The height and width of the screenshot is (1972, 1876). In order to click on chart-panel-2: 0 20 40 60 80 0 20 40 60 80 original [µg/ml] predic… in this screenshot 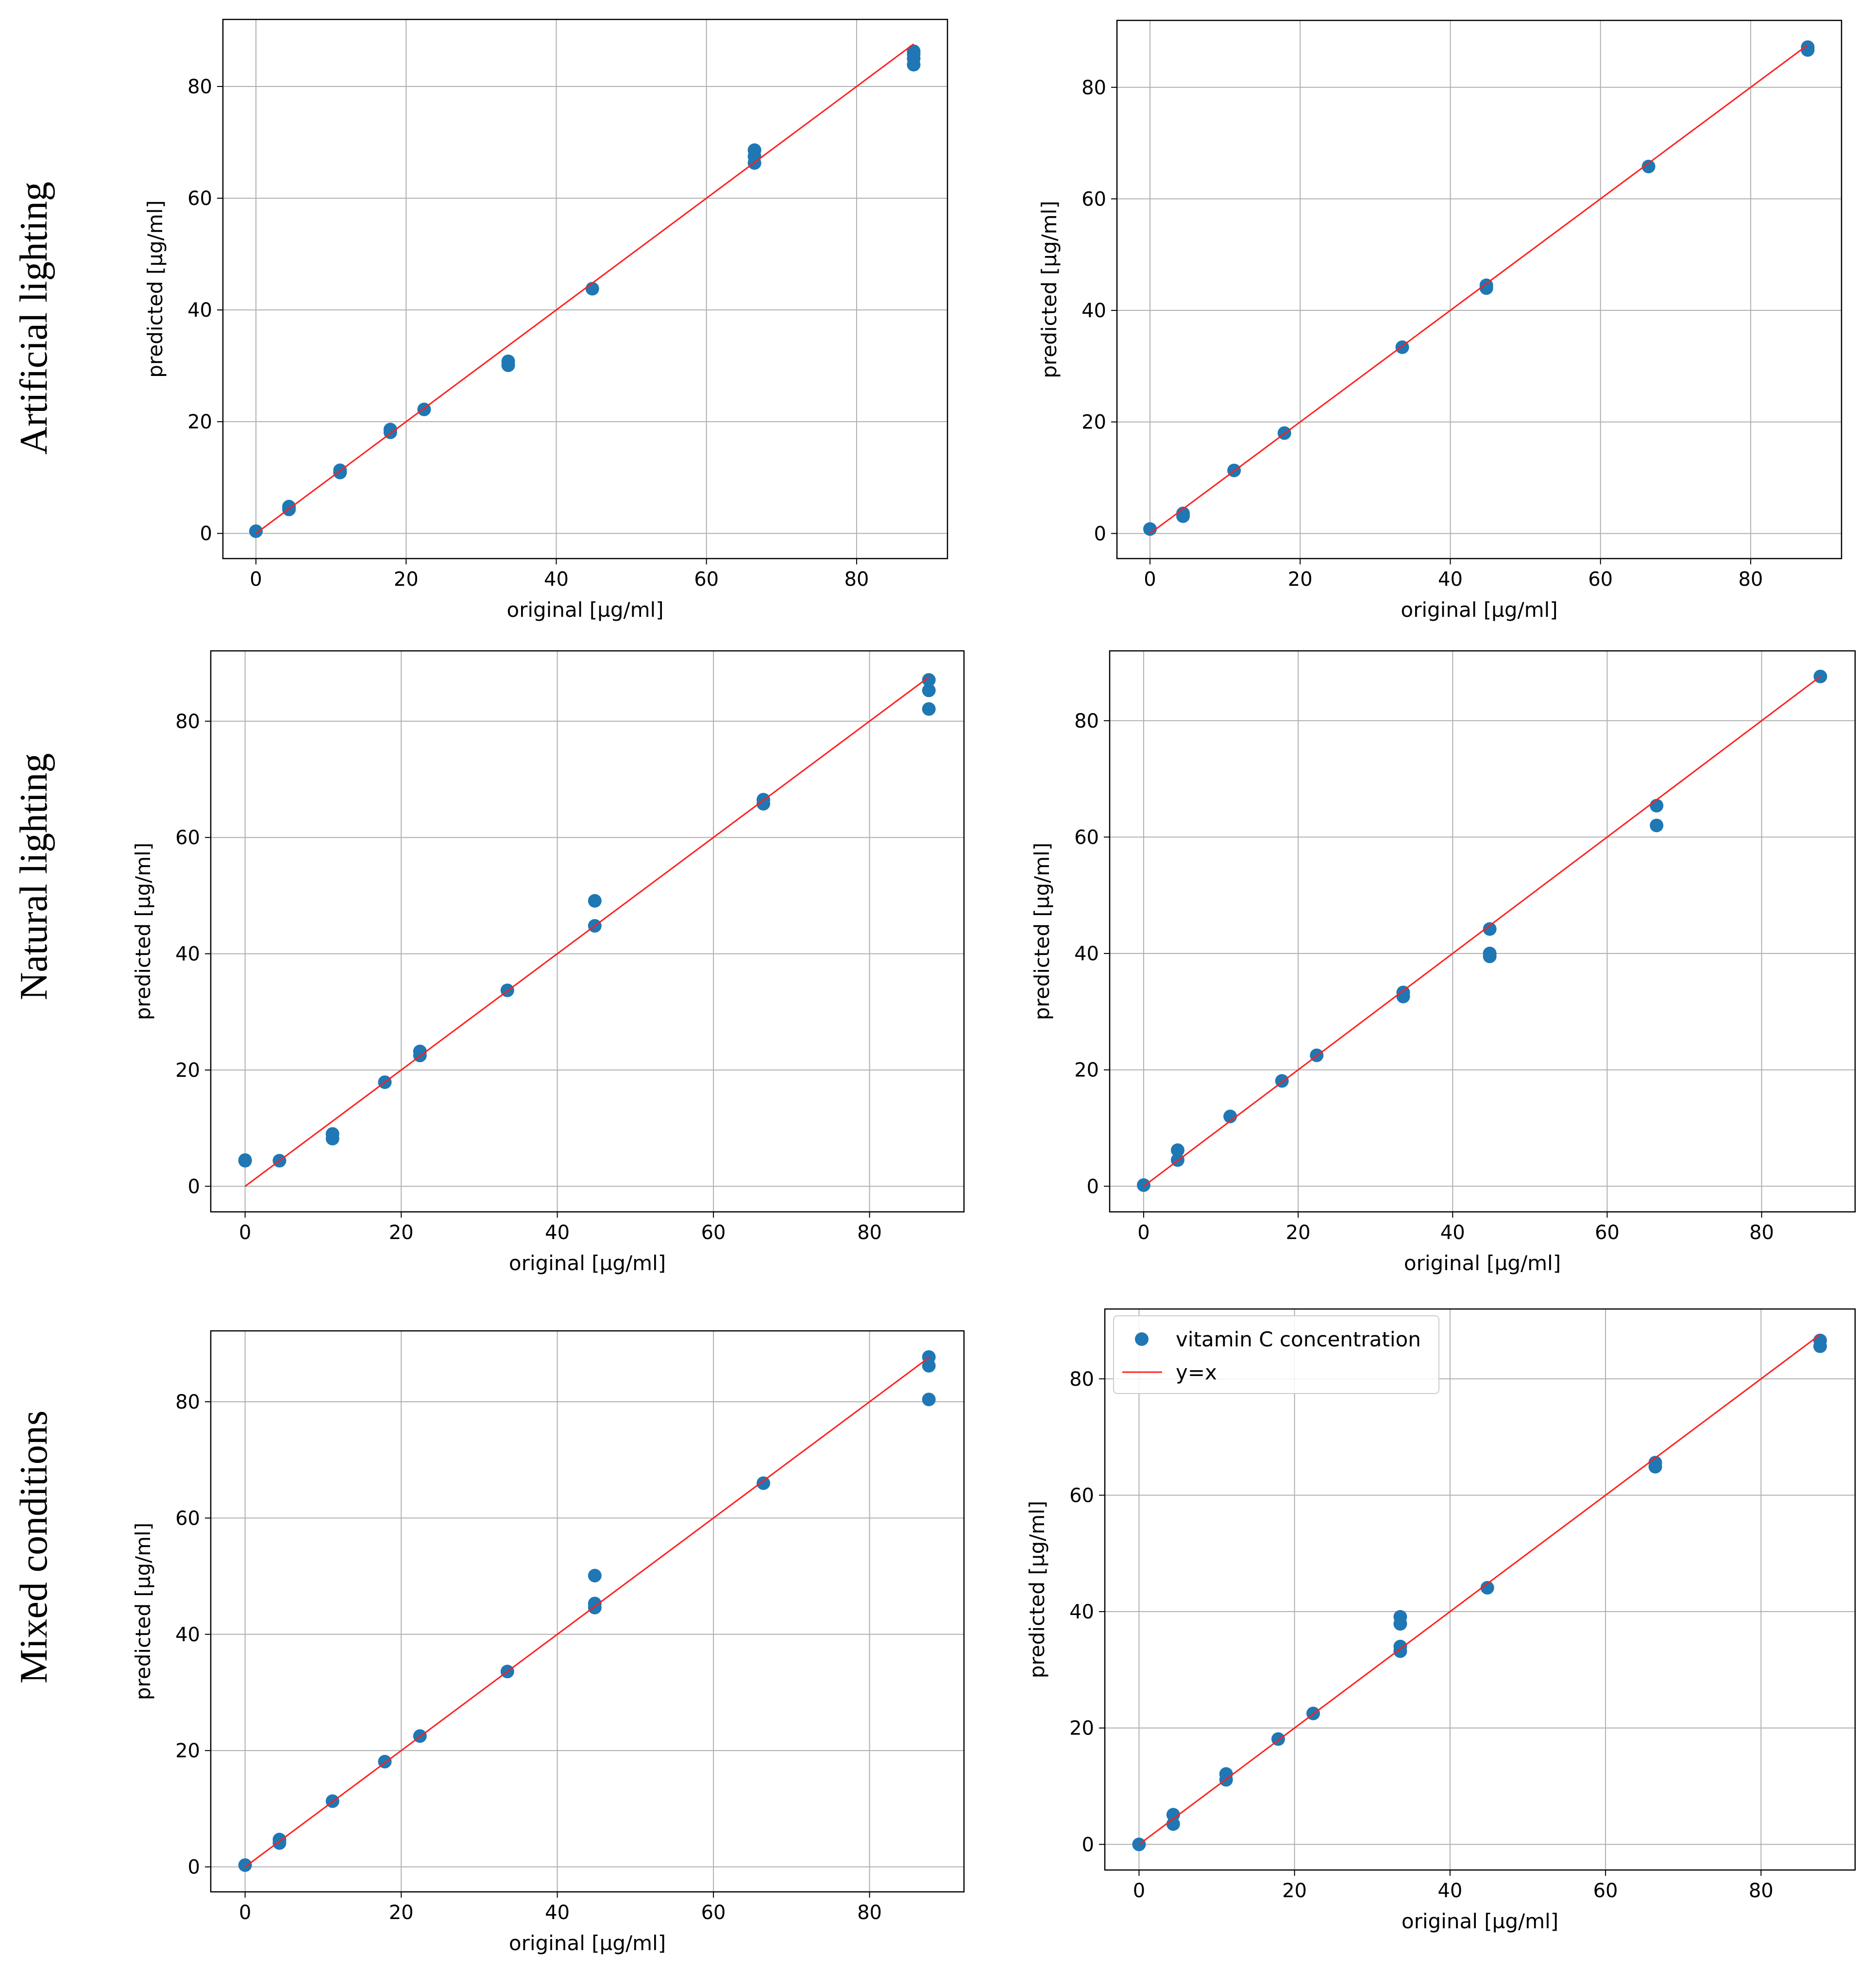, I will do `click(1439, 320)`.